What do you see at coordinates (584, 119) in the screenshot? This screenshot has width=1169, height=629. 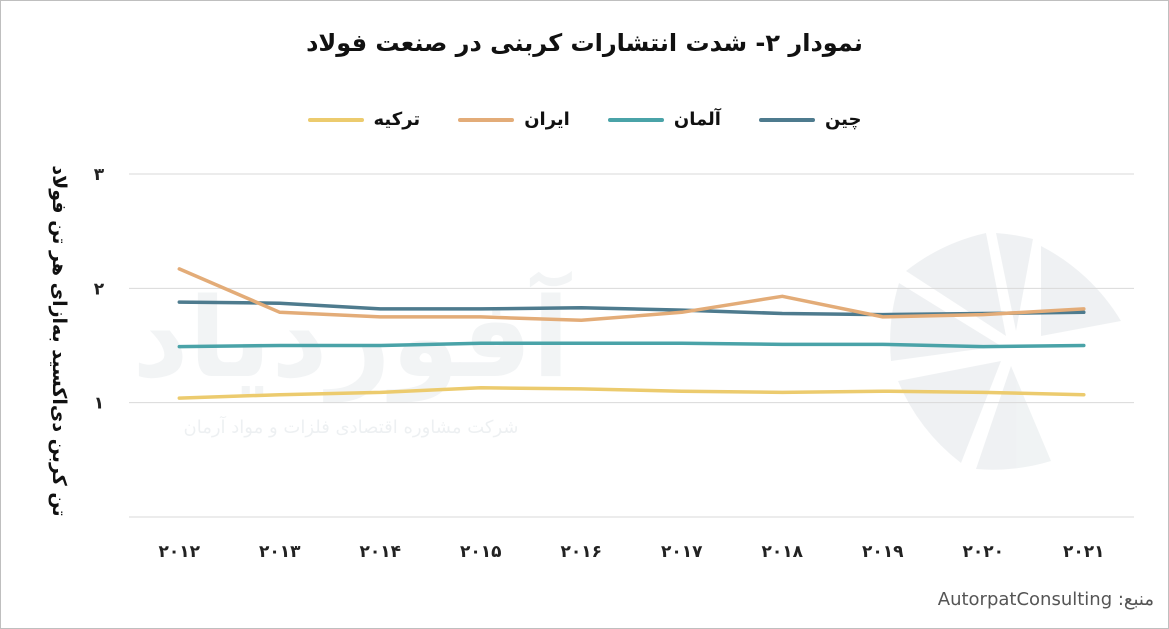 I see `legend: چین آلمان ایران ترکیه` at bounding box center [584, 119].